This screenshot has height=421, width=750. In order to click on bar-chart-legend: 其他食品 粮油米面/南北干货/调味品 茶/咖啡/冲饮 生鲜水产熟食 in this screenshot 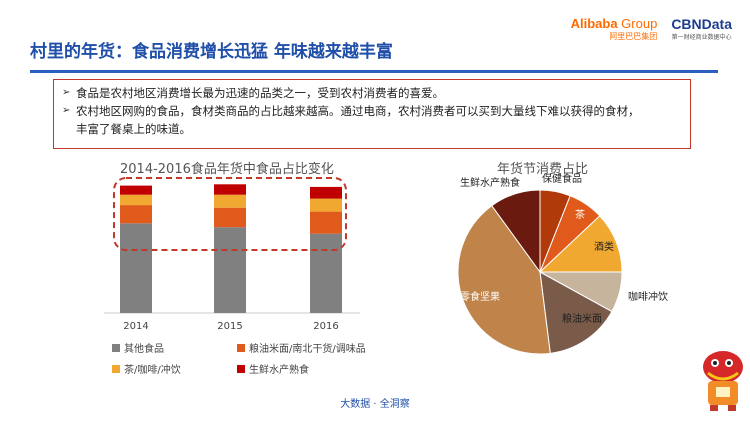, I will do `click(252, 358)`.